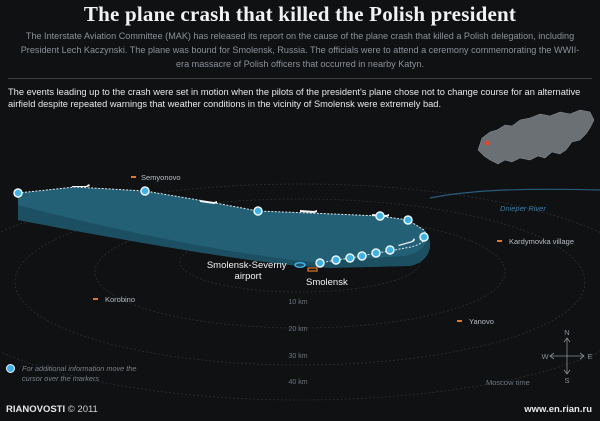 Image resolution: width=600 pixels, height=421 pixels. Describe the element at coordinates (499, 241) in the screenshot. I see `place-marker-kardymovka` at that location.